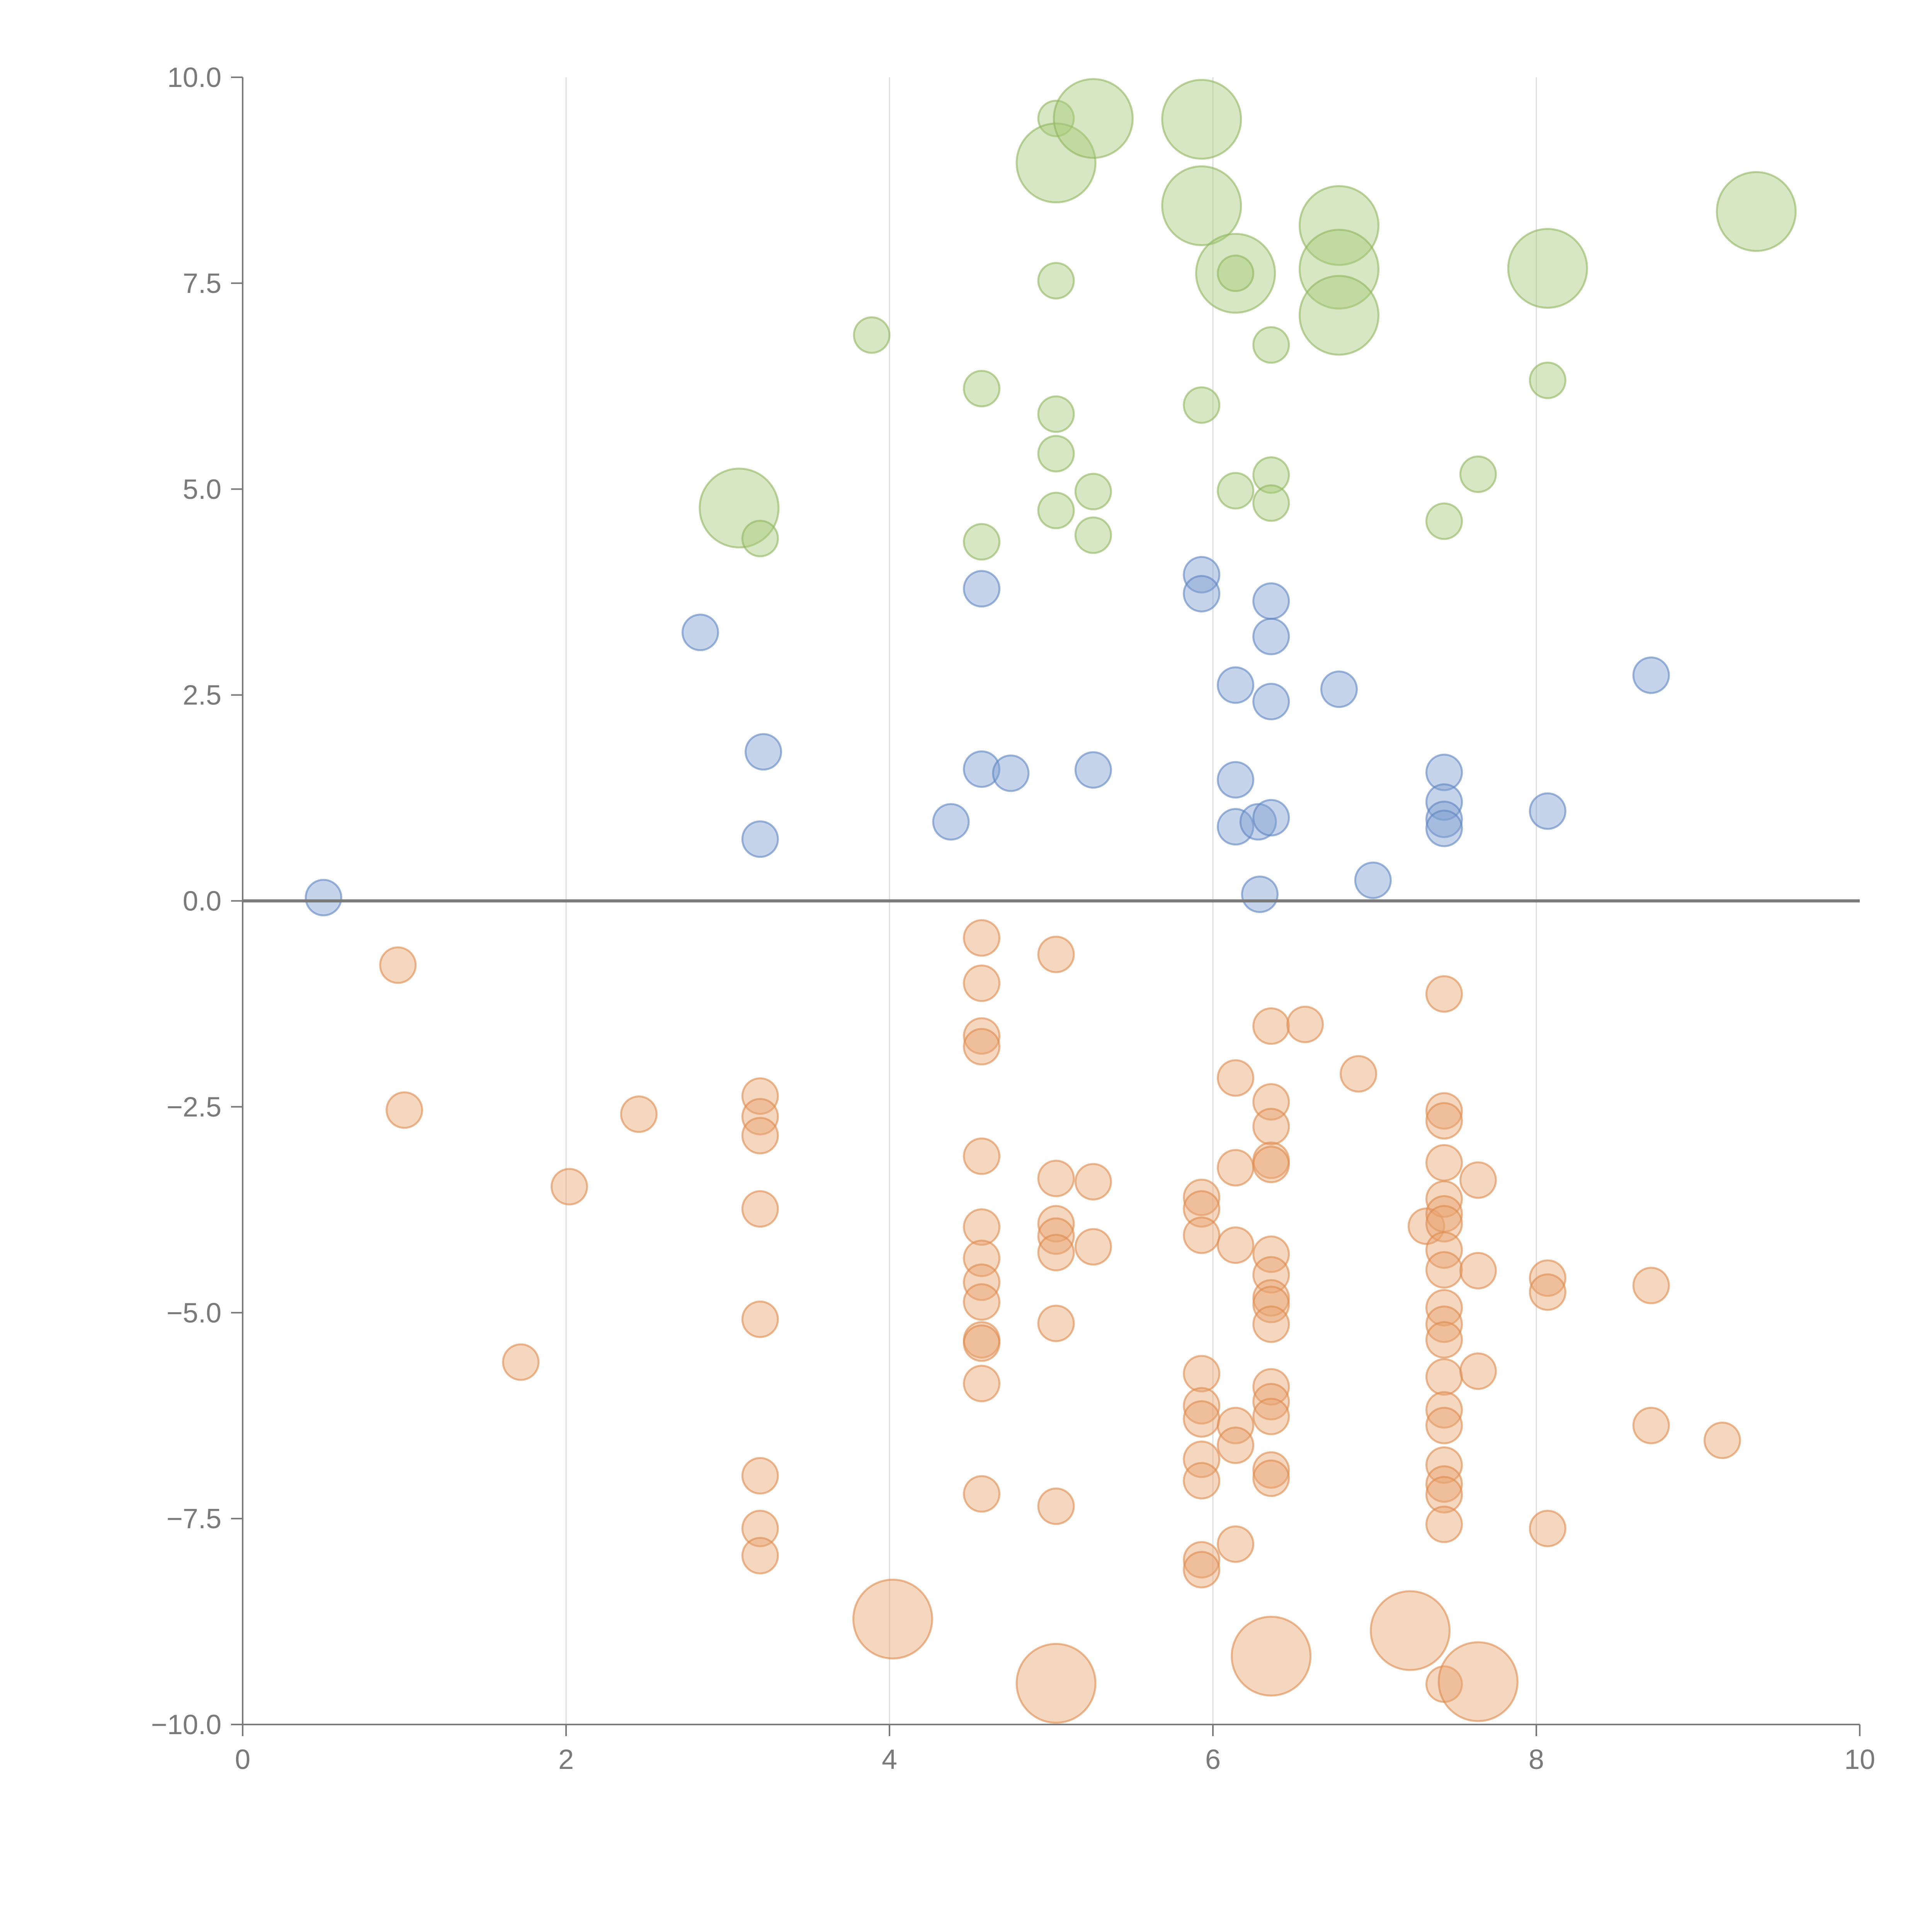 The width and height of the screenshot is (1932, 1932). I want to click on x-tick-label: 2, so click(566, 1759).